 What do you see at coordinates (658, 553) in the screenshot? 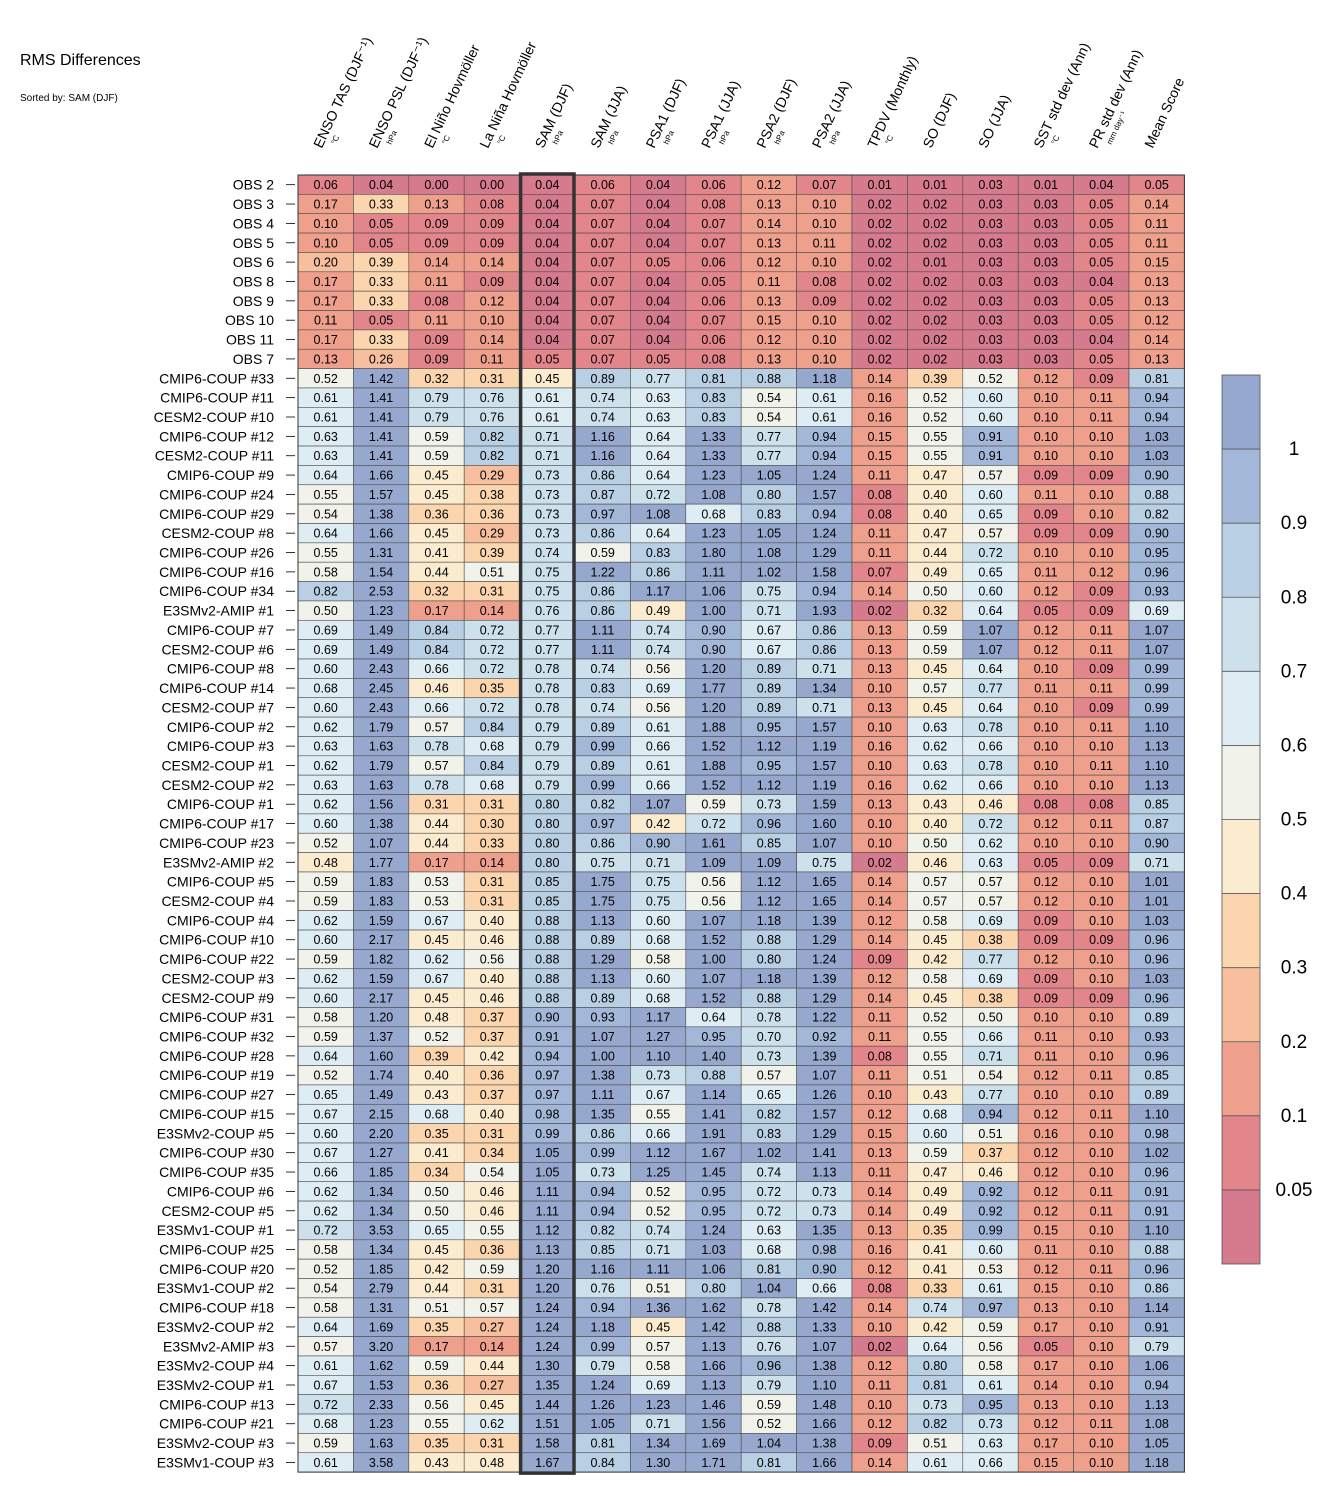
I see `cell-value: 0.83` at bounding box center [658, 553].